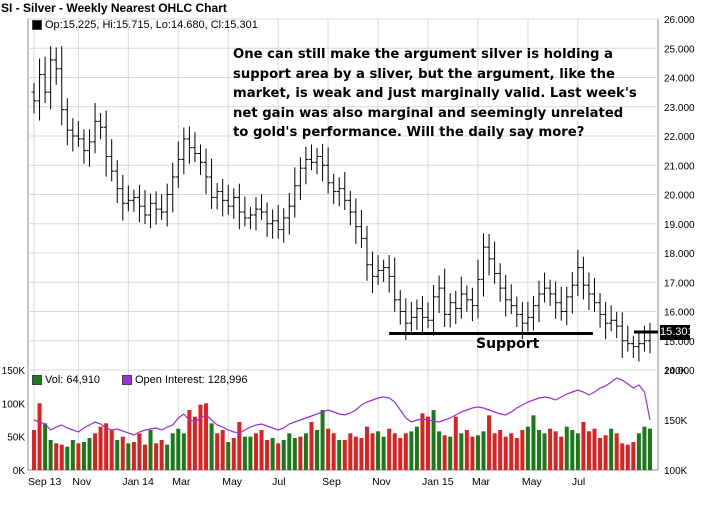 The height and width of the screenshot is (508, 723). I want to click on price-tick-label: 14.000, so click(679, 371).